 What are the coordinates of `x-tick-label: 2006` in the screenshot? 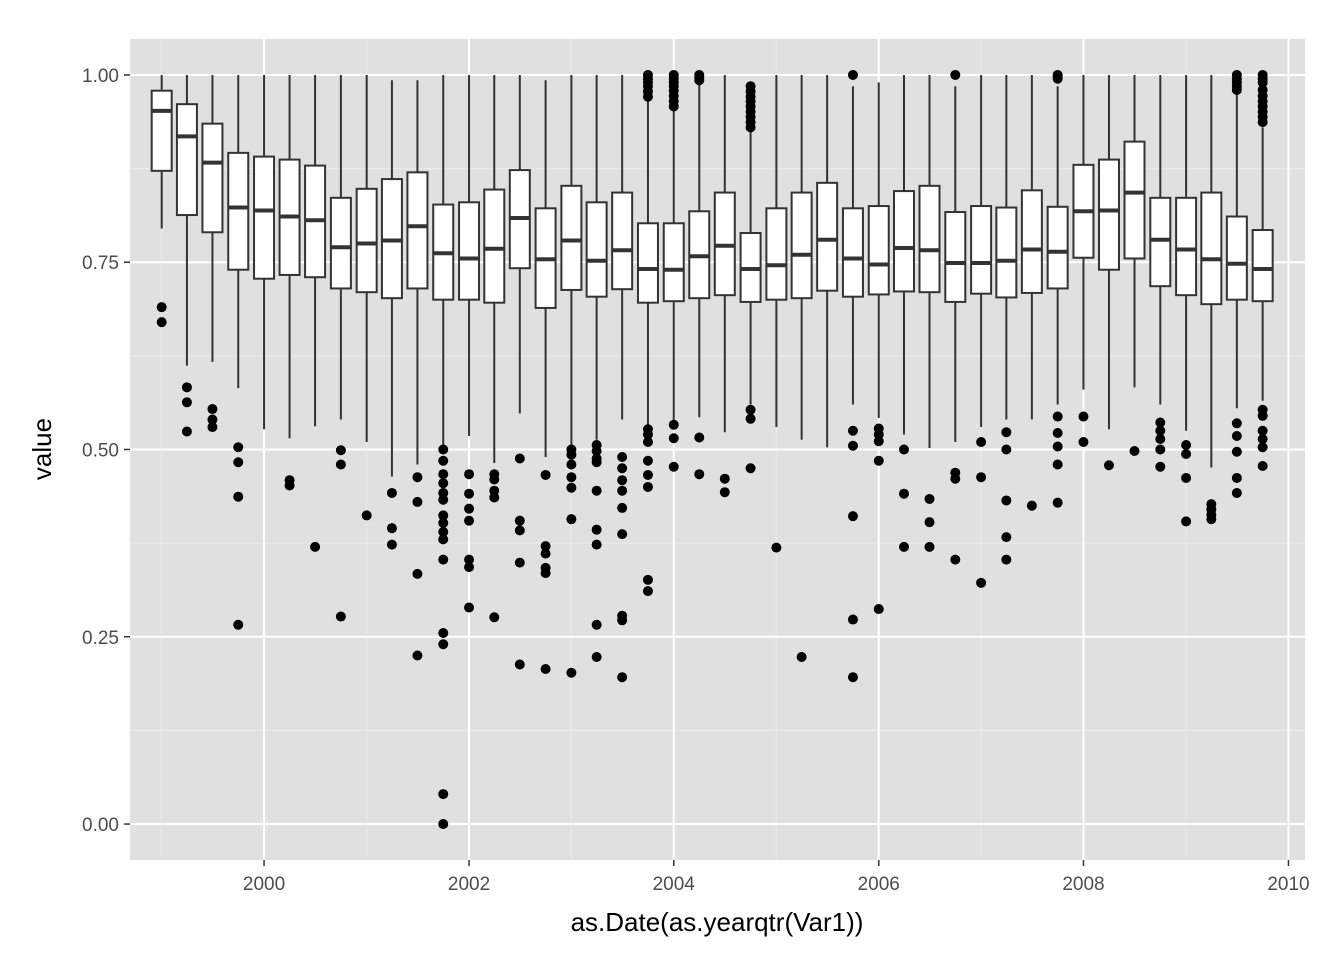 It's located at (879, 884).